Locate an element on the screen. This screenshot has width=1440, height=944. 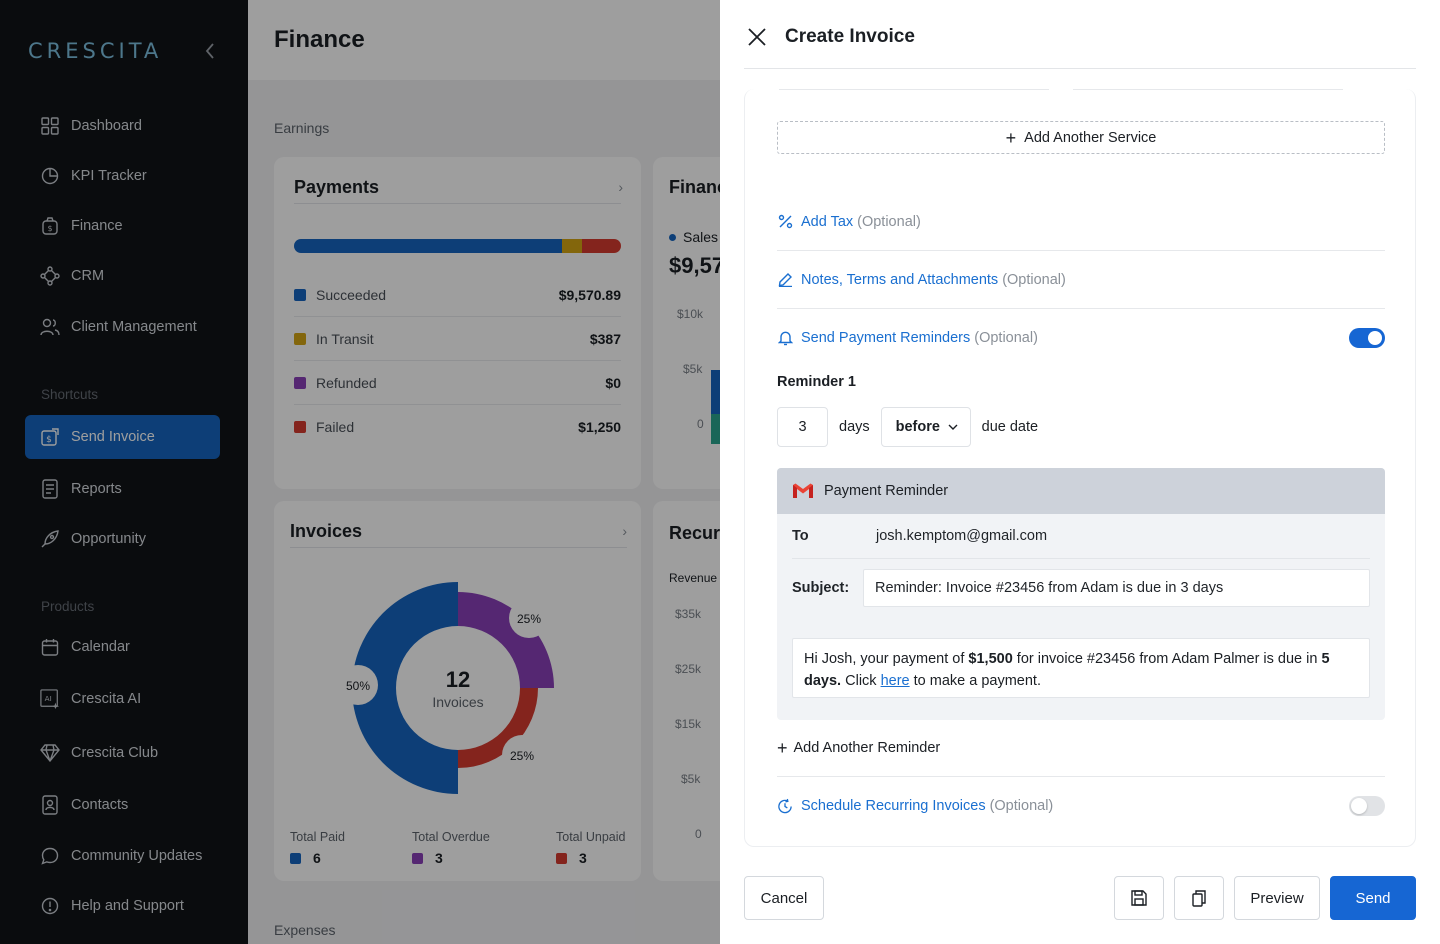
y-tick: $25k is located at coordinates (688, 669).